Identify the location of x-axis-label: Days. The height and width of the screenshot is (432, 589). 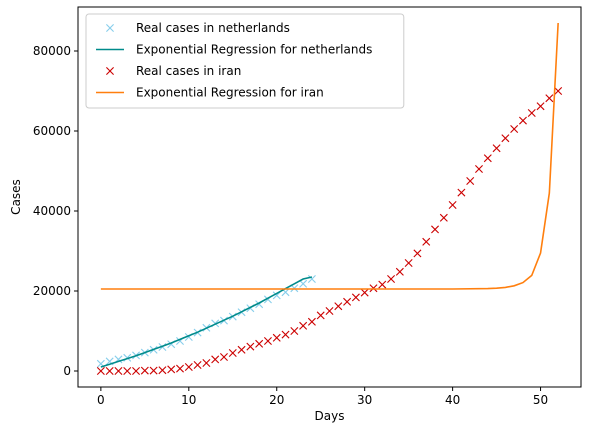
(330, 416).